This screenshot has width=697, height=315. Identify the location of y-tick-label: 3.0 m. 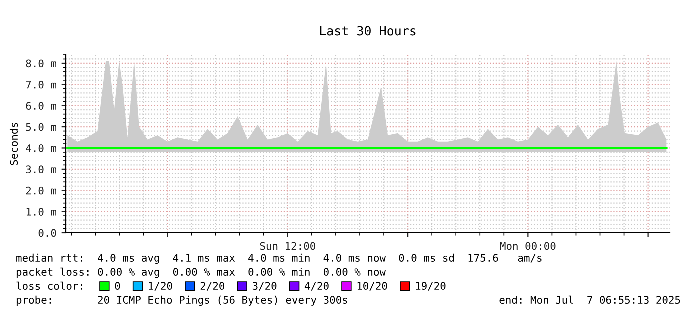
(41, 170).